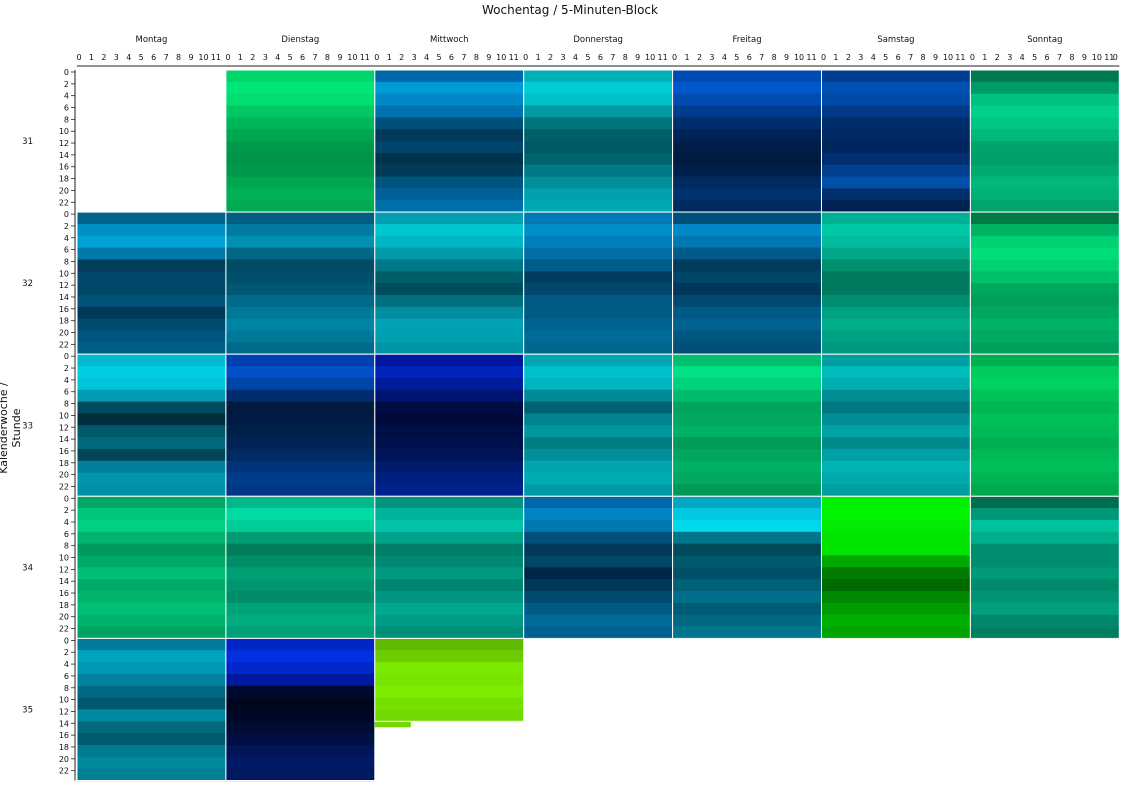 This screenshot has height=800, width=1140. What do you see at coordinates (166, 57) in the screenshot?
I see `x-tick: 7` at bounding box center [166, 57].